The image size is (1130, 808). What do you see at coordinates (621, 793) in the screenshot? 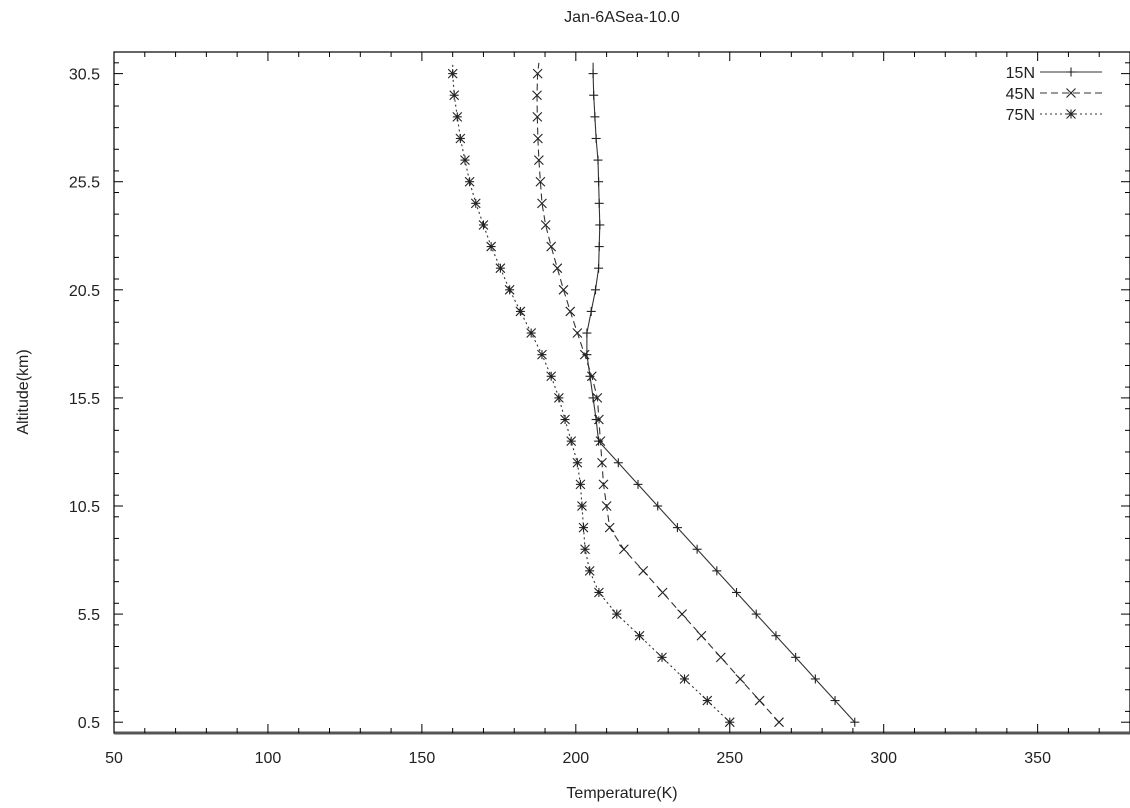
I see `x-axis-label: Temperature(K)` at bounding box center [621, 793].